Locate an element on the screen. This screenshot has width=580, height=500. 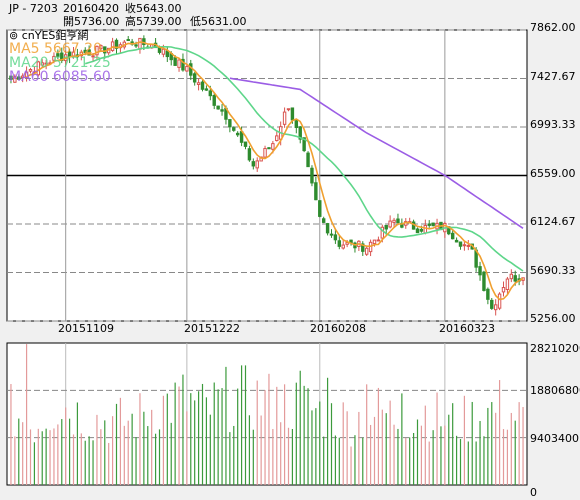
price-tick-3: 6559.00 is located at coordinates (553, 173).